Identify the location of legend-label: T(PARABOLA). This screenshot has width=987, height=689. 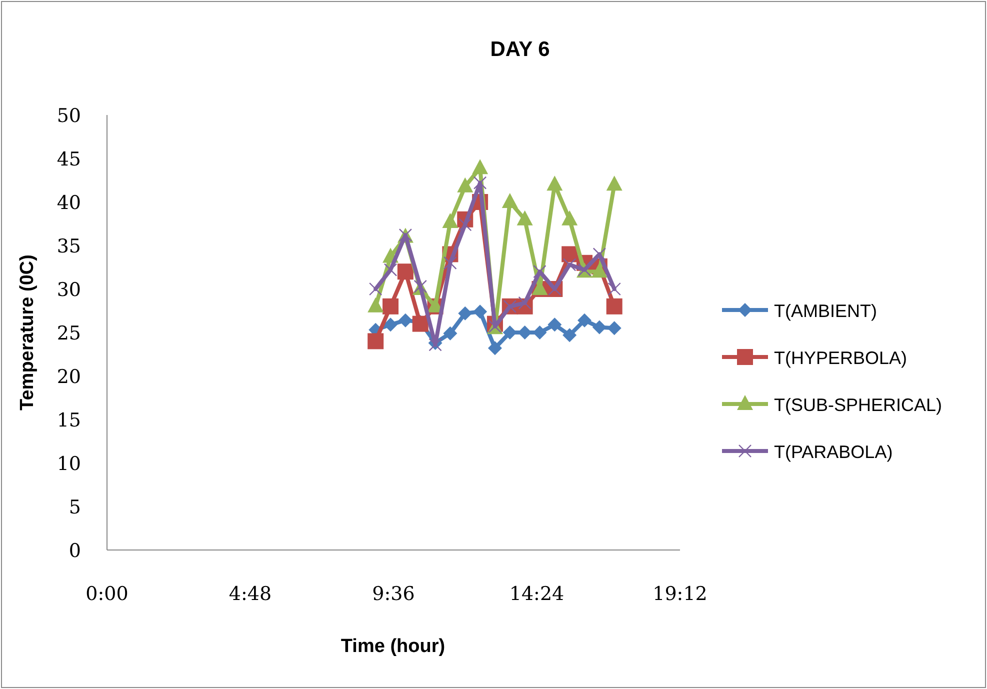
(833, 452).